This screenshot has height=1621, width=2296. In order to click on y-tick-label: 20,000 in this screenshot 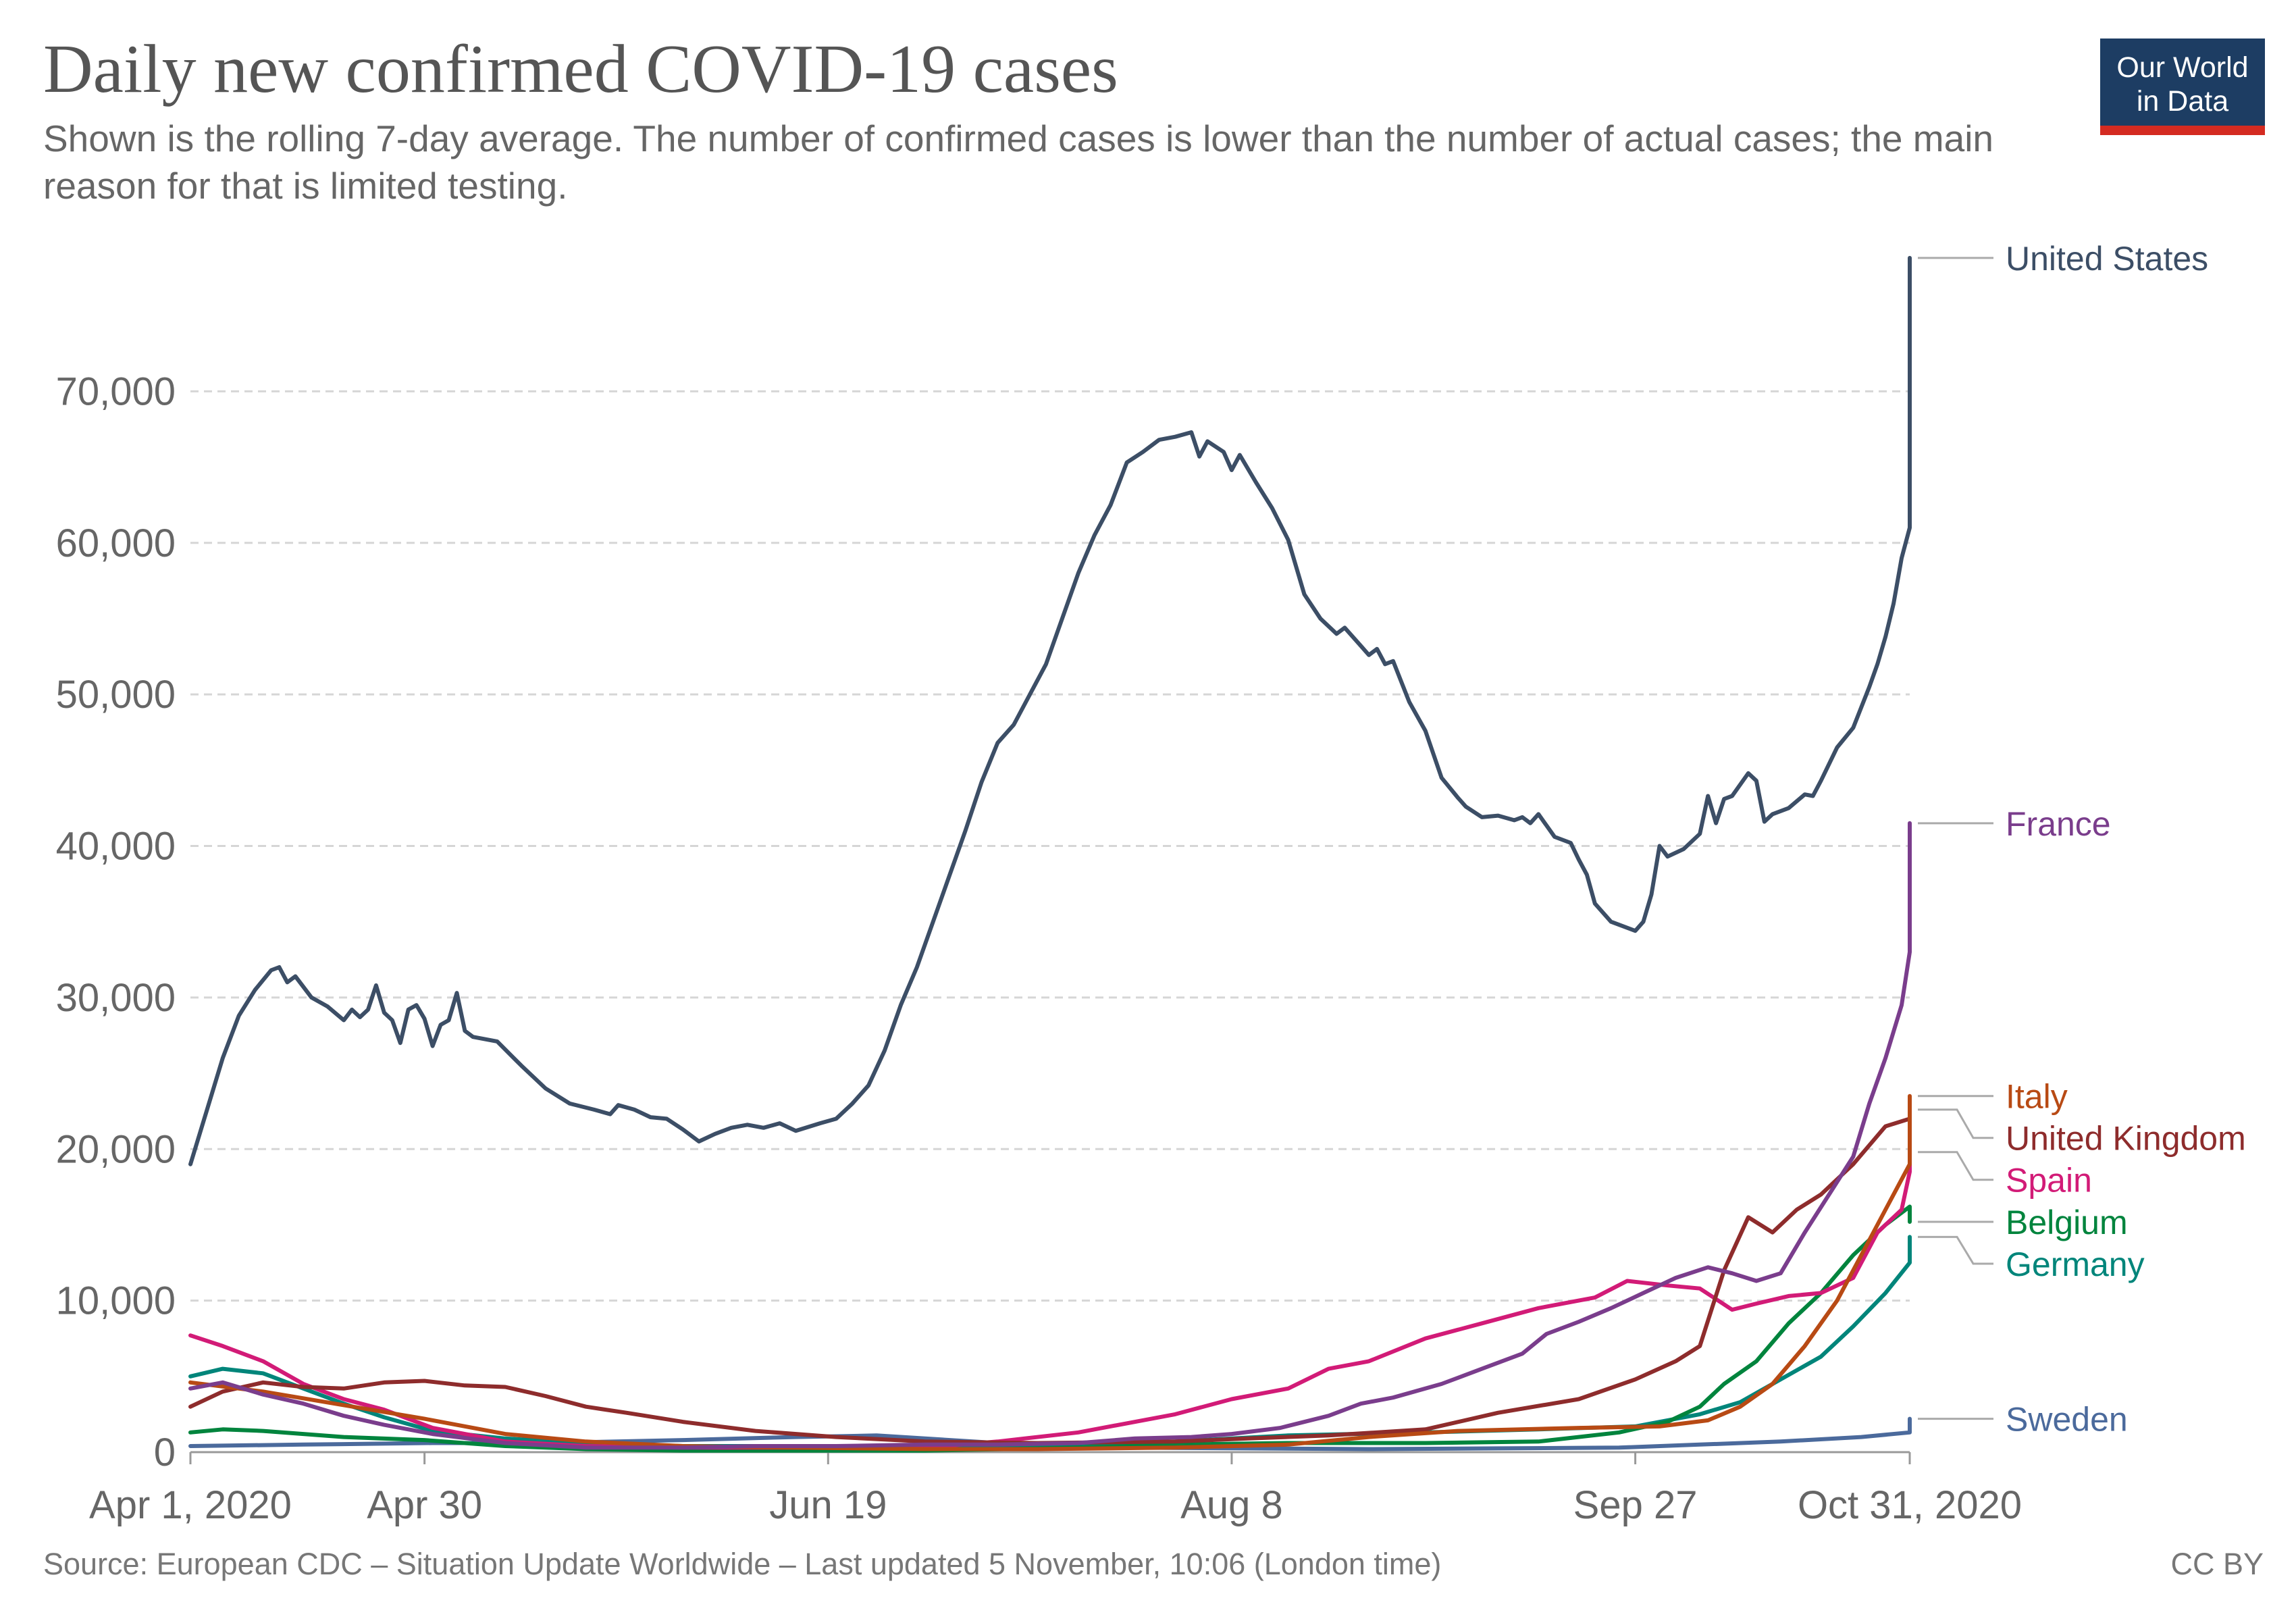, I will do `click(116, 1149)`.